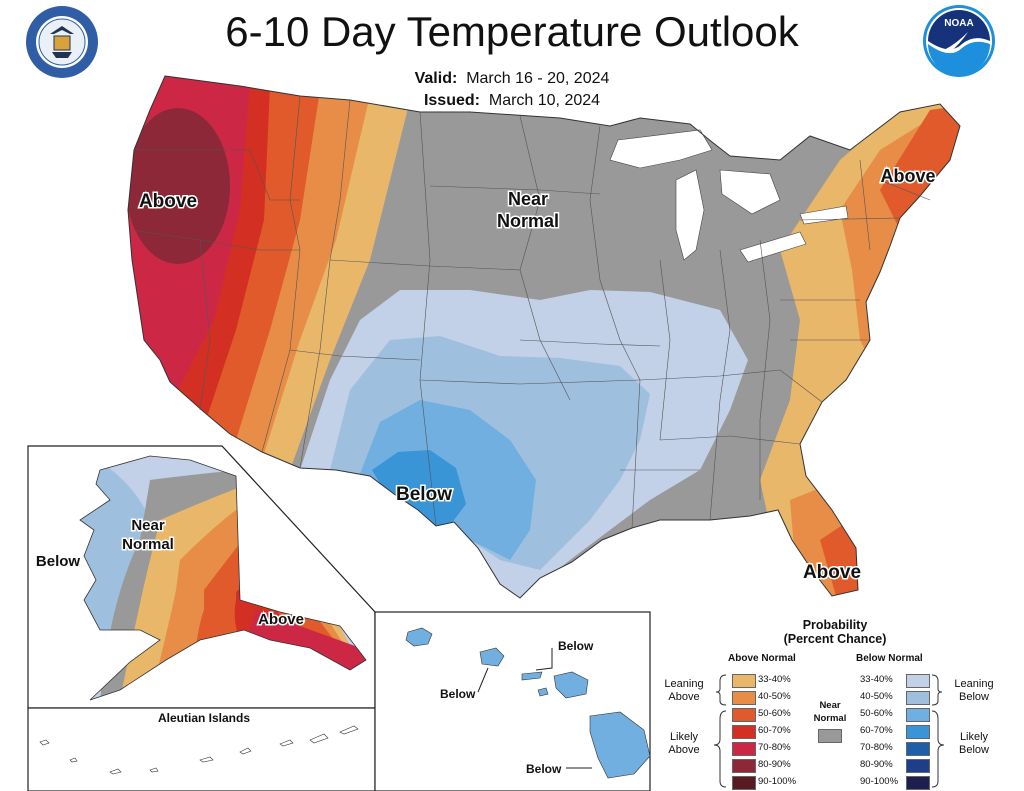  I want to click on label-near-normal-line1: Near, so click(528, 199).